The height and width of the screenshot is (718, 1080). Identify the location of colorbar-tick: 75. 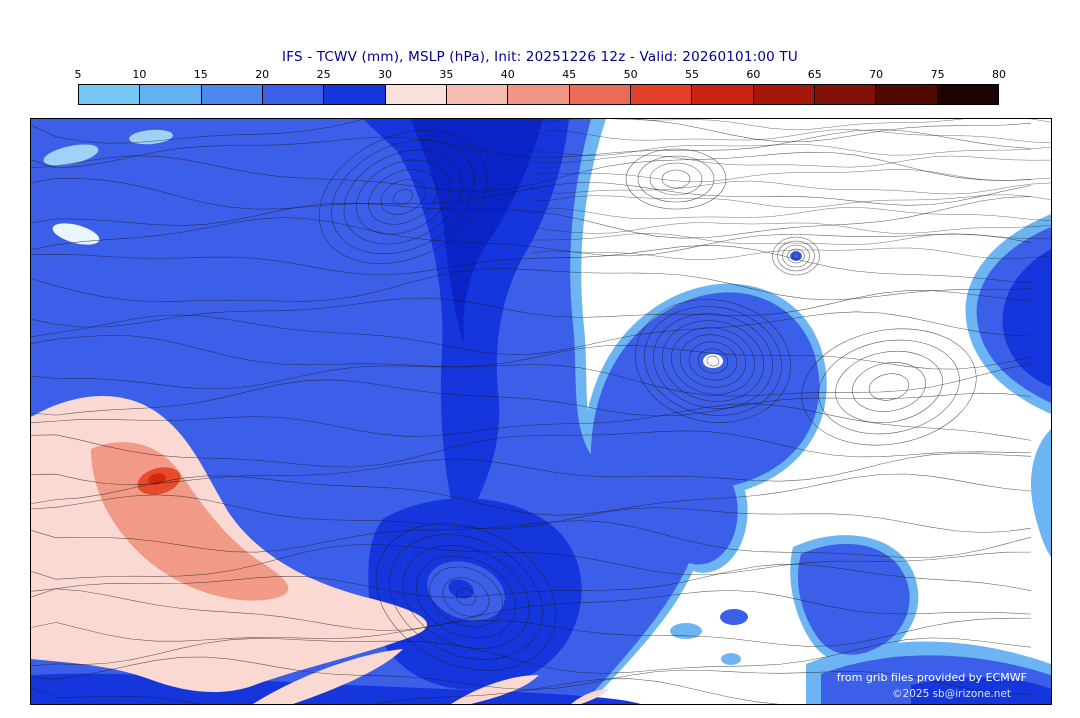
(937, 74).